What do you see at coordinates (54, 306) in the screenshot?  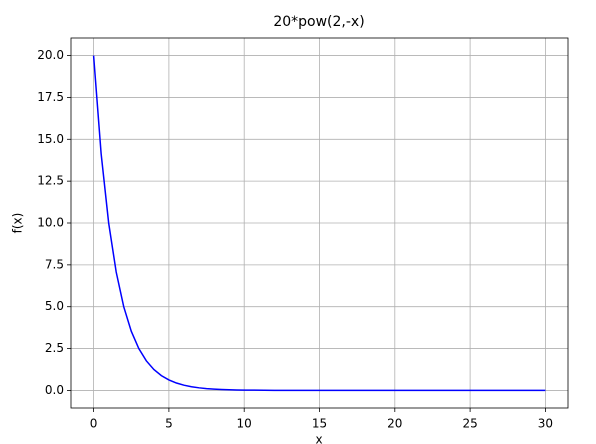 I see `y-tick-label: 5.0` at bounding box center [54, 306].